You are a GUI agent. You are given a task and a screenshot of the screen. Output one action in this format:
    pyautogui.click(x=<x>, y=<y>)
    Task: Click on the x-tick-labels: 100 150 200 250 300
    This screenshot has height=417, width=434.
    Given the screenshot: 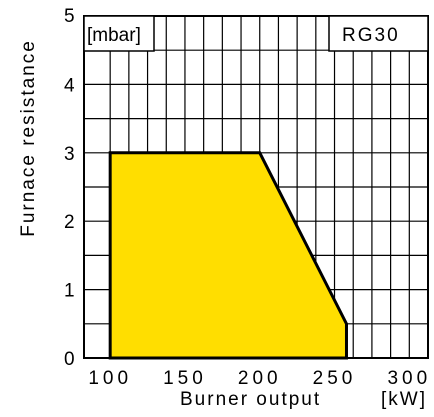 What is the action you would take?
    pyautogui.click(x=259, y=378)
    